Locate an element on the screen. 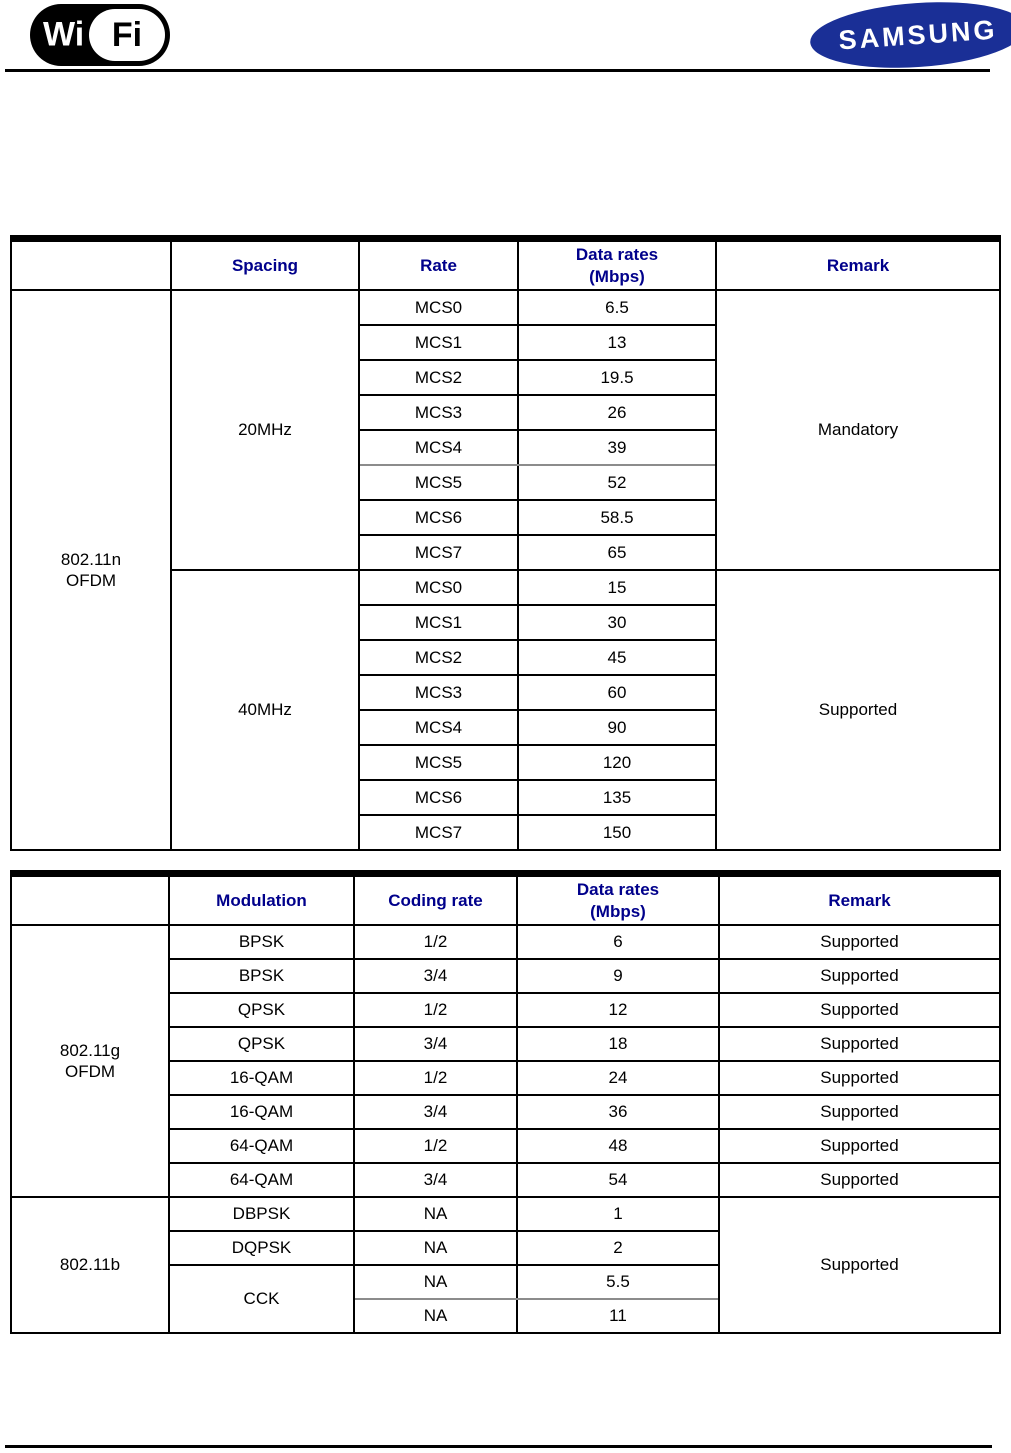 This screenshot has width=1011, height=1453. table-row: MCS1 30 is located at coordinates (505, 622).